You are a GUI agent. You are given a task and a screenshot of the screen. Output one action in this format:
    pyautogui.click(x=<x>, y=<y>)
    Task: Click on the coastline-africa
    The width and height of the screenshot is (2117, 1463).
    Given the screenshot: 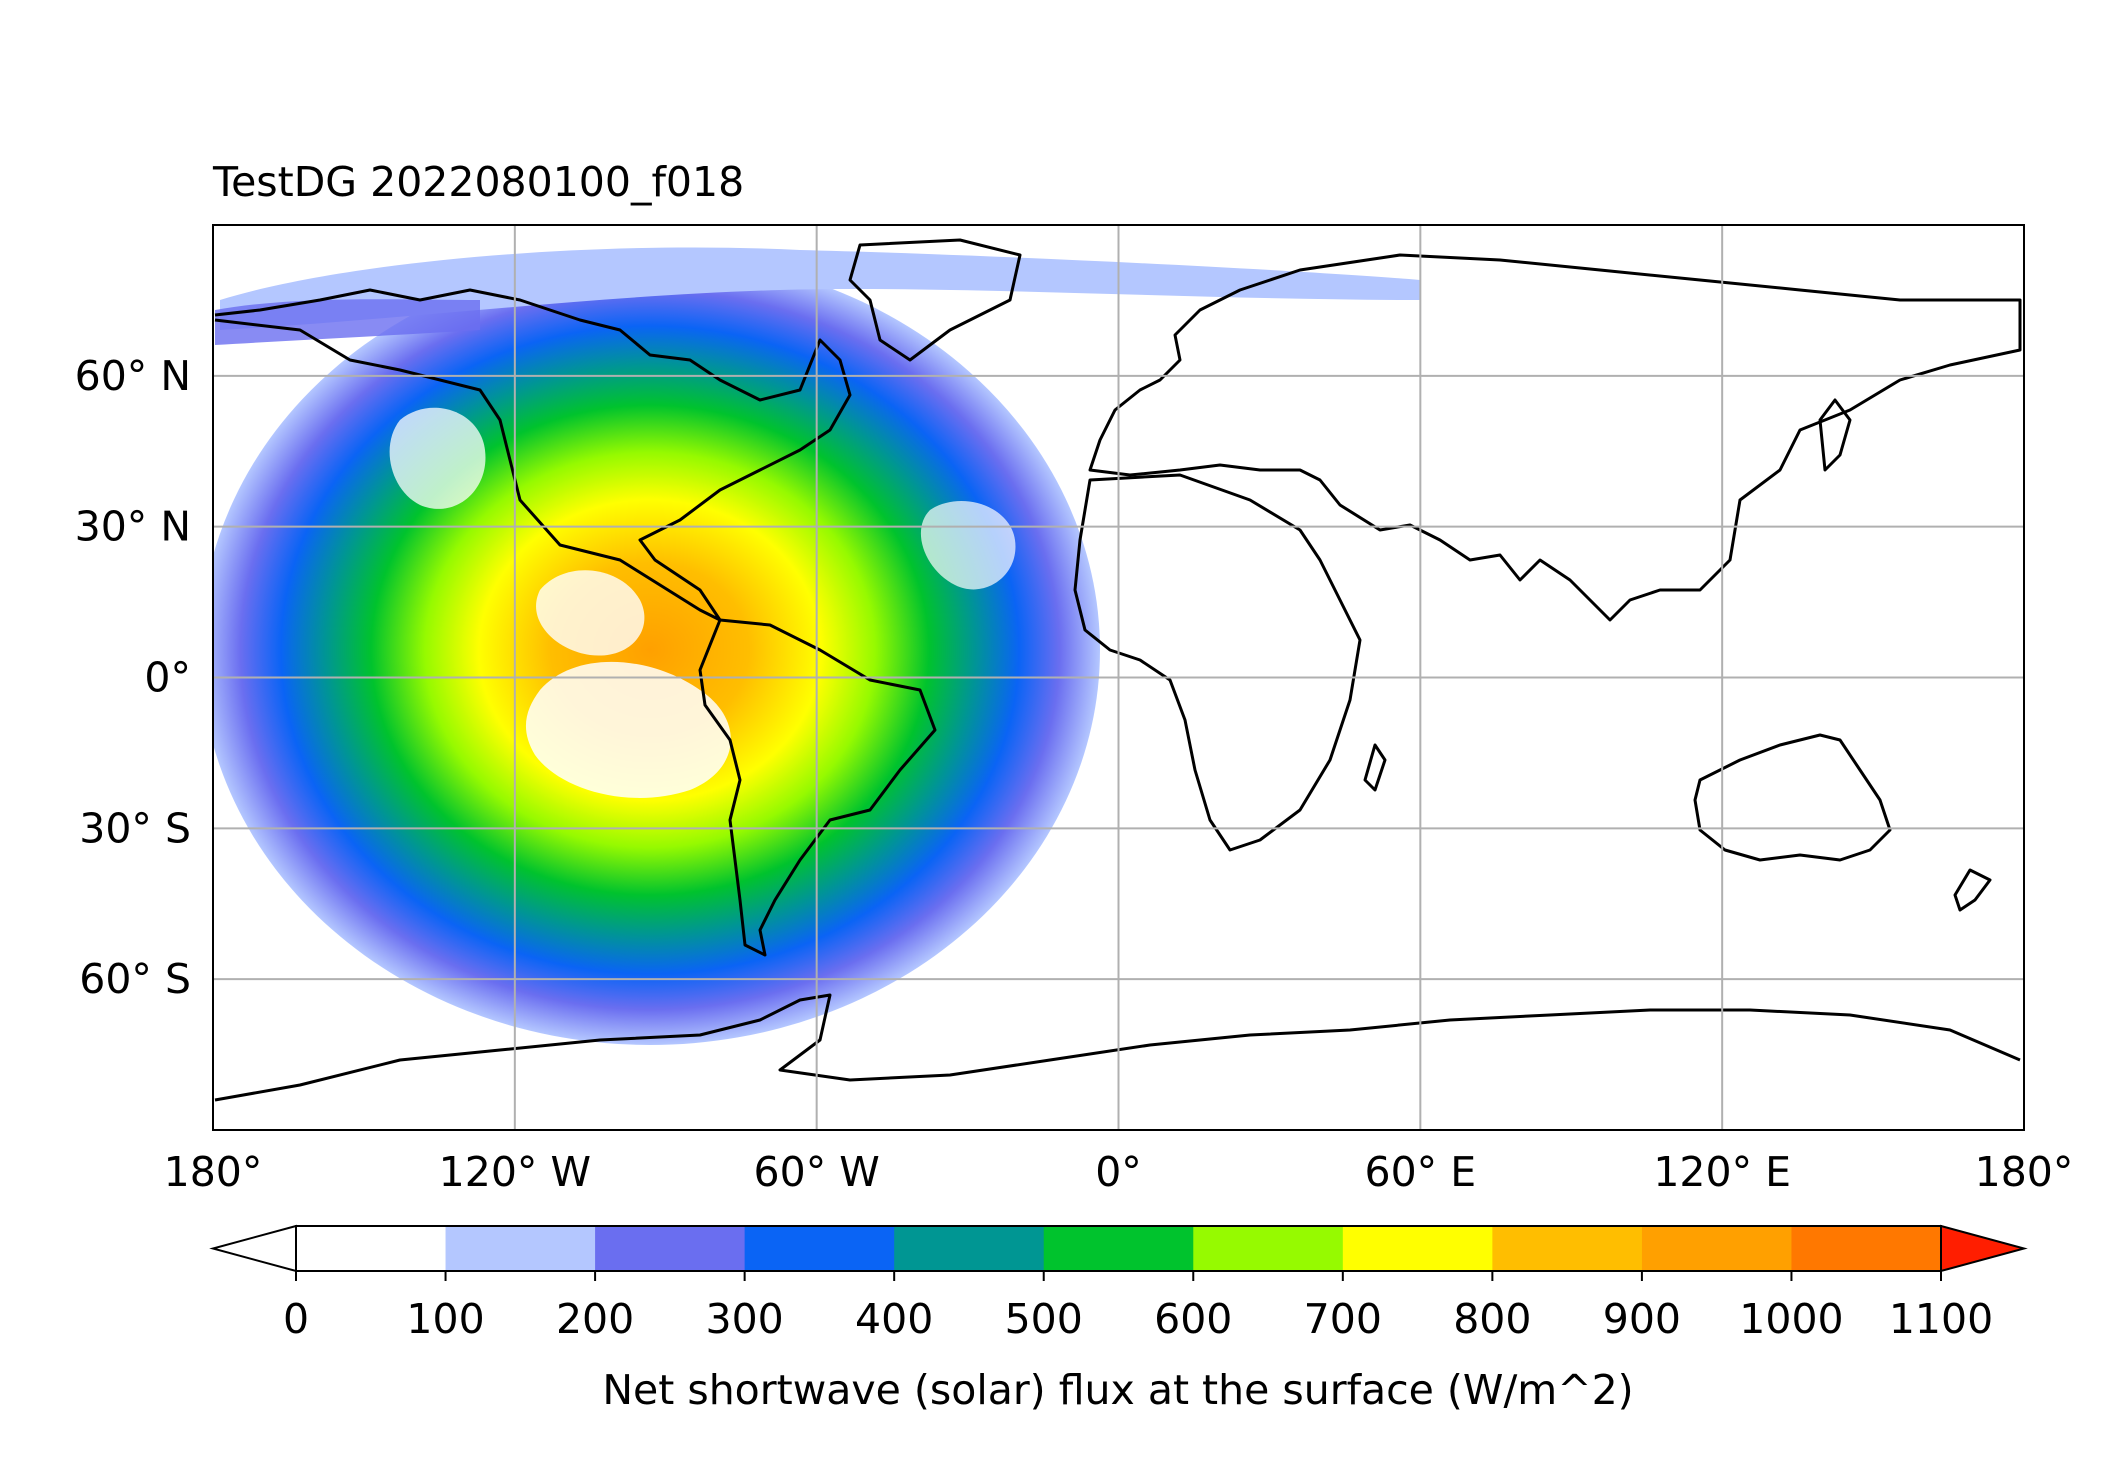 What is the action you would take?
    pyautogui.click(x=1217, y=662)
    